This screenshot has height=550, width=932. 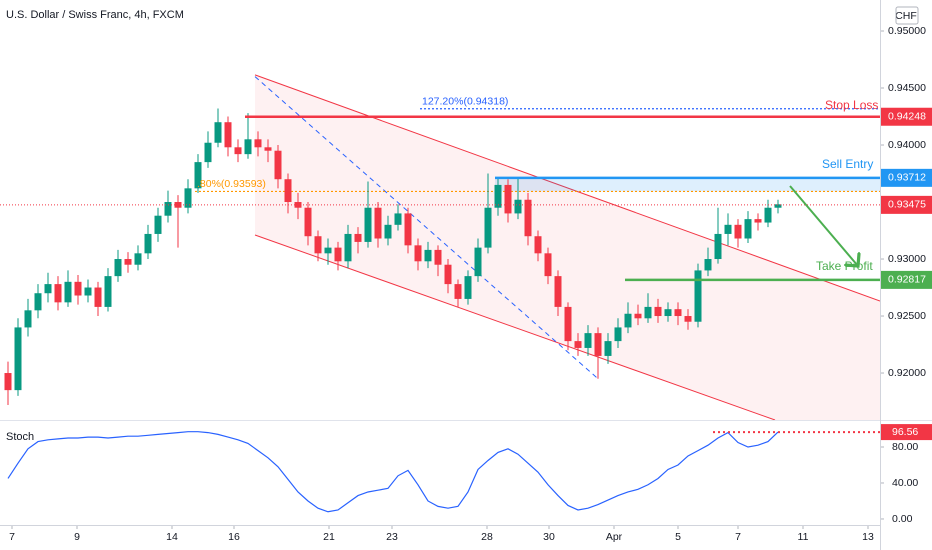 What do you see at coordinates (77, 537) in the screenshot?
I see `x-tick-label: 9` at bounding box center [77, 537].